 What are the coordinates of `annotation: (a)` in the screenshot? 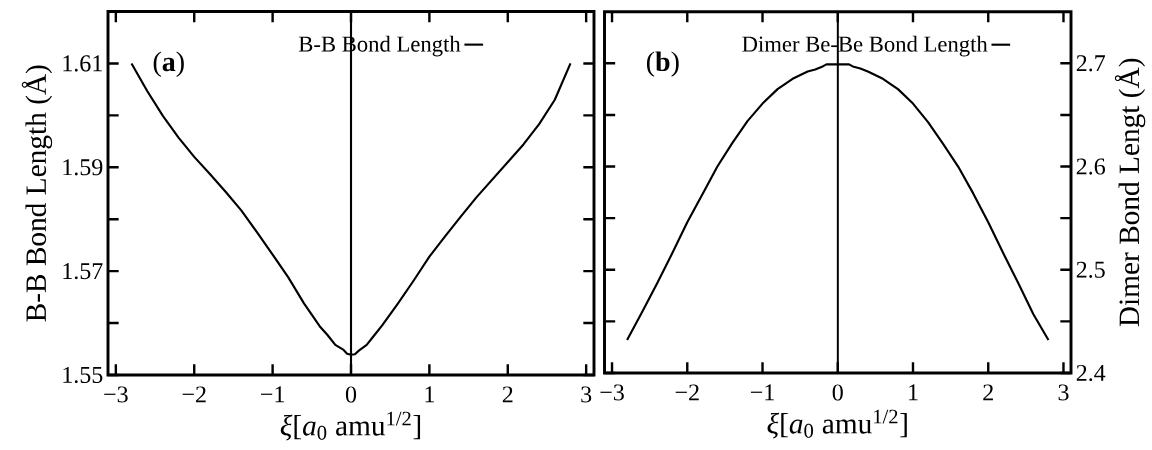 It's located at (168, 64).